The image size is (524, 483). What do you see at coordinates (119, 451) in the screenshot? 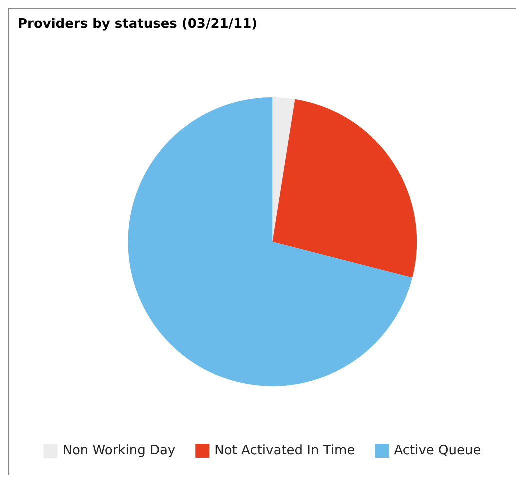
I see `legend-label: Non Working Day` at bounding box center [119, 451].